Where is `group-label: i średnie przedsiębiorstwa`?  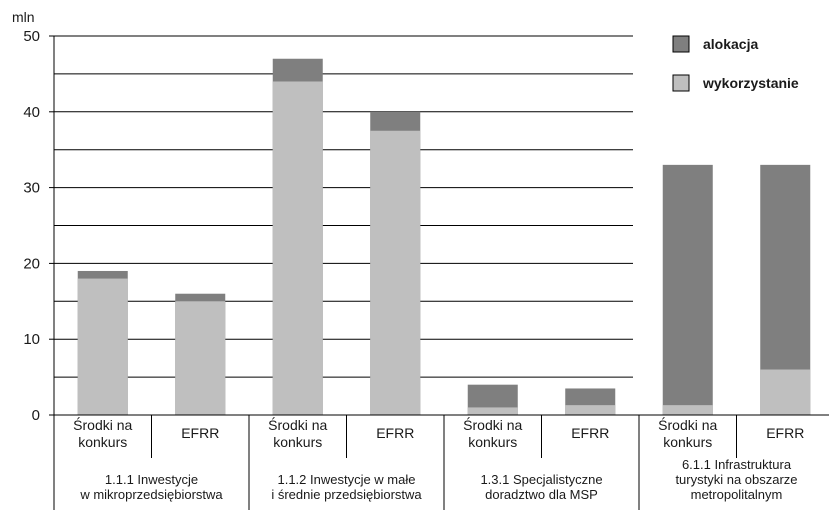
group-label: i średnie przedsiębiorstwa is located at coordinates (346, 494).